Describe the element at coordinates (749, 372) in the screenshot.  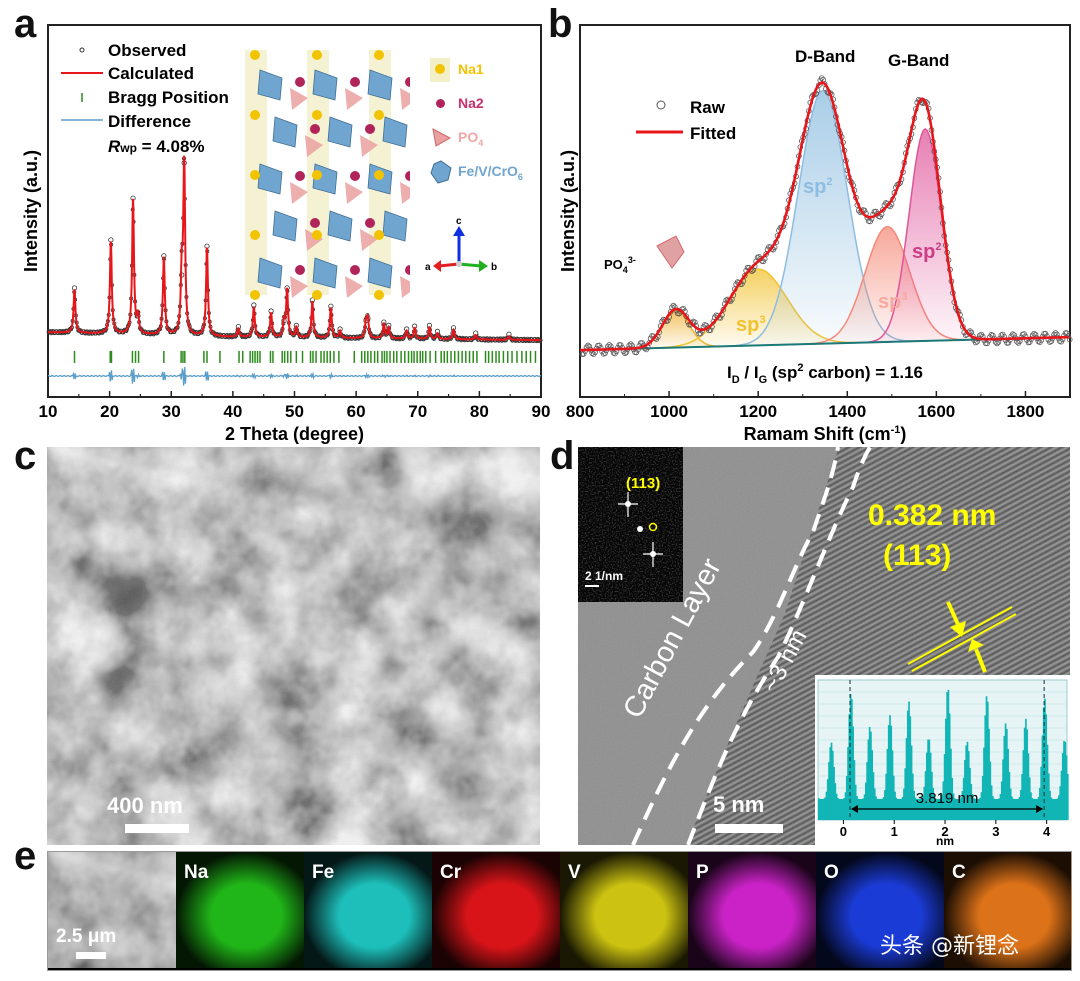
I see `ratio-part: / I` at that location.